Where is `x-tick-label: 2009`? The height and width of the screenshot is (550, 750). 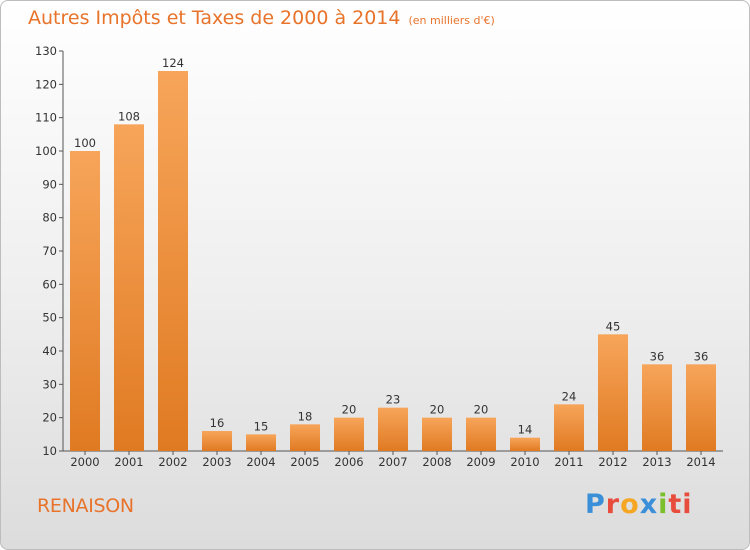 x-tick-label: 2009 is located at coordinates (480, 462).